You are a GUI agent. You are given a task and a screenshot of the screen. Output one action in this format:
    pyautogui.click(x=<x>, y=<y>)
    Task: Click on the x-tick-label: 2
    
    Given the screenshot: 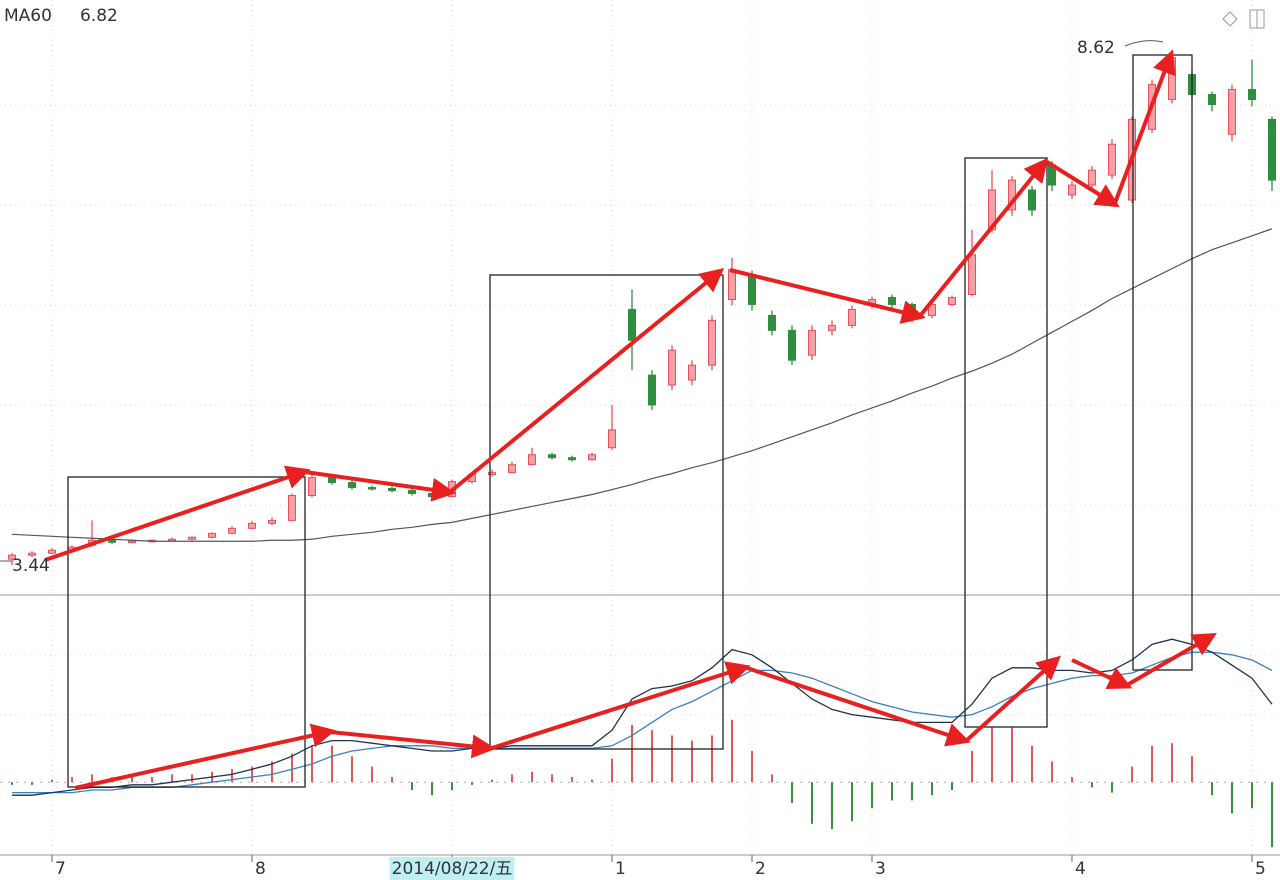 What is the action you would take?
    pyautogui.click(x=760, y=869)
    